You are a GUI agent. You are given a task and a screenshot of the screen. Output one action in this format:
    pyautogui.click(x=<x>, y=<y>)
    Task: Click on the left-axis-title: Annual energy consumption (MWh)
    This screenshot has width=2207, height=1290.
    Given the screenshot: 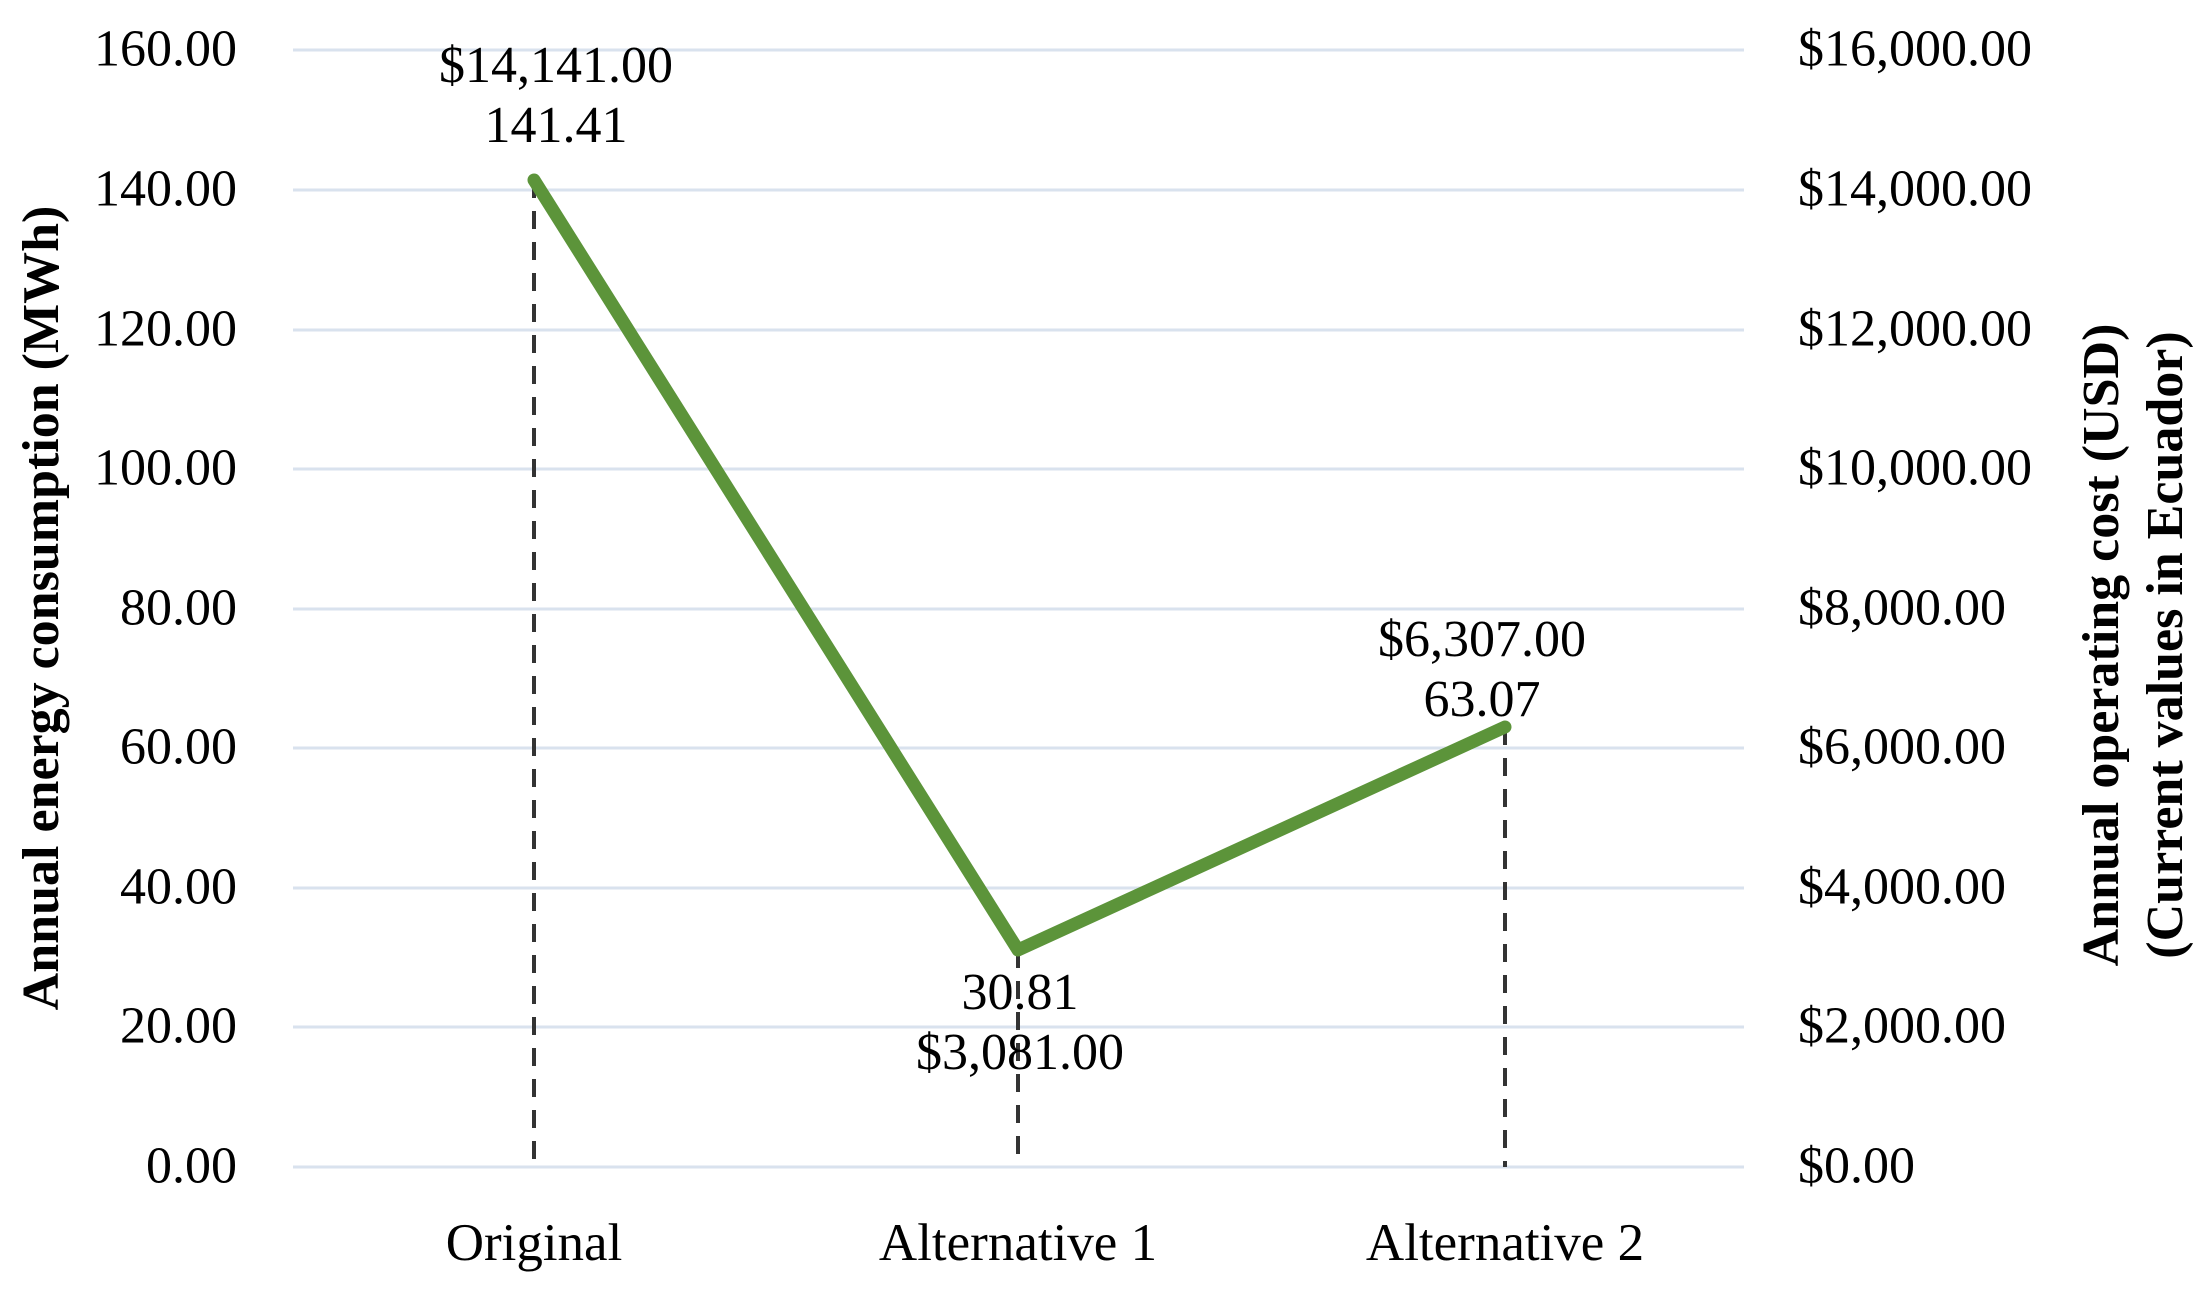 What is the action you would take?
    pyautogui.click(x=41, y=608)
    